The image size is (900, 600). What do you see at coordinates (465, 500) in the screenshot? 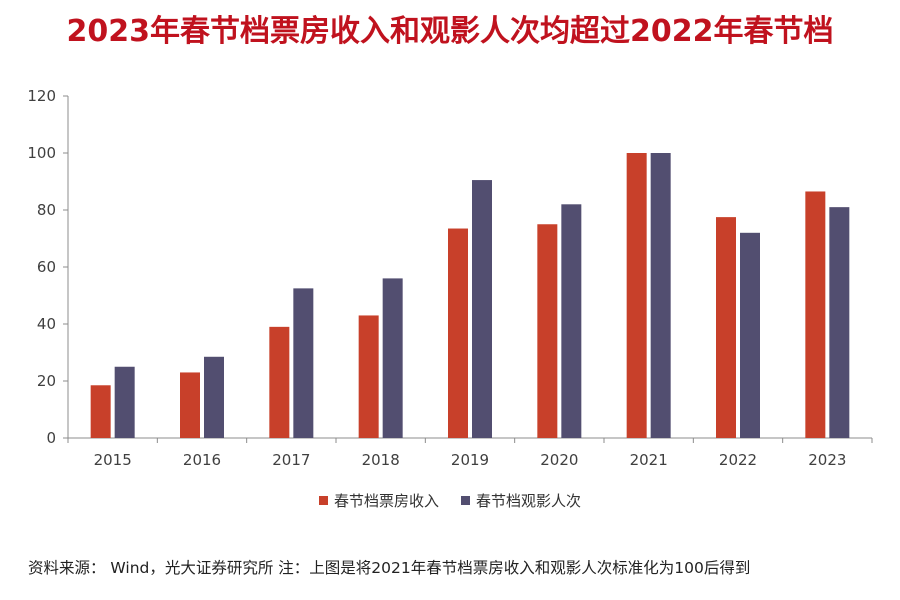
I see `legend-swatch-admissions` at bounding box center [465, 500].